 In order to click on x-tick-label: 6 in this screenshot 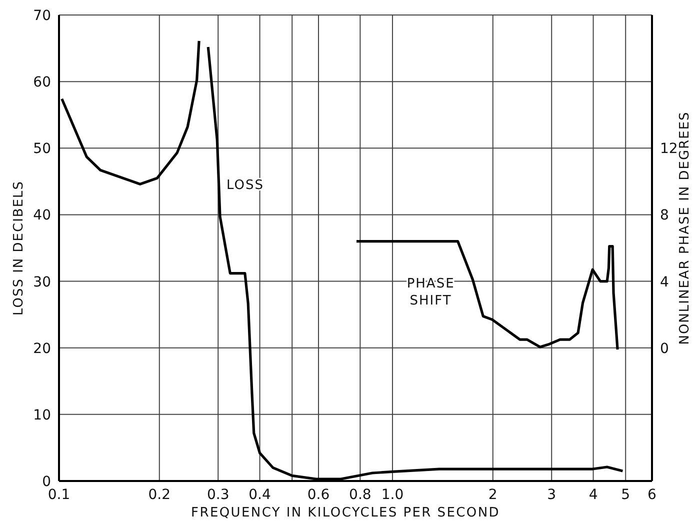, I will do `click(652, 494)`.